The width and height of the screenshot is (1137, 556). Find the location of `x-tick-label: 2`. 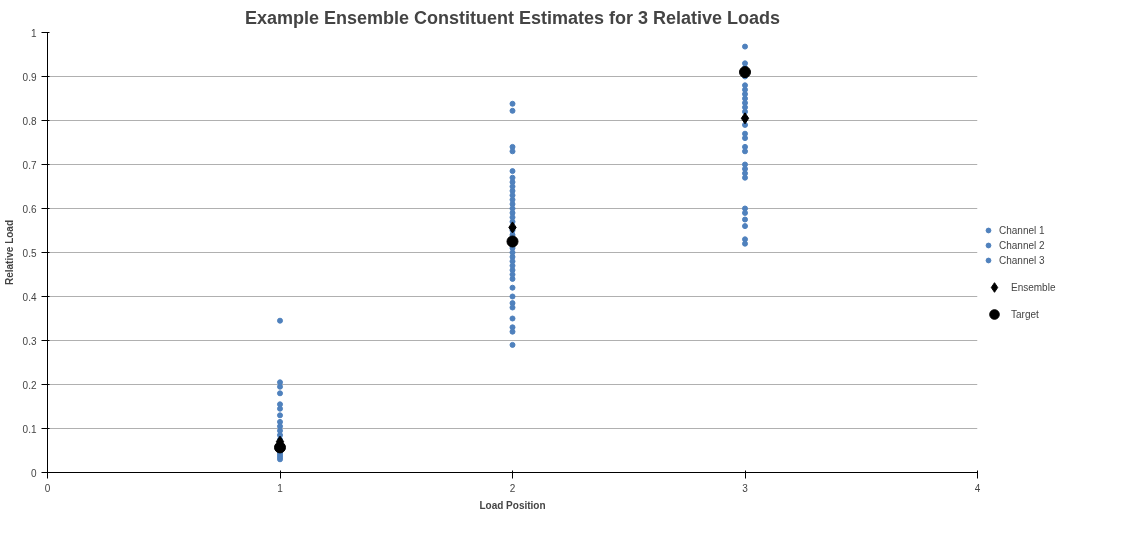

x-tick-label: 2 is located at coordinates (512, 488).